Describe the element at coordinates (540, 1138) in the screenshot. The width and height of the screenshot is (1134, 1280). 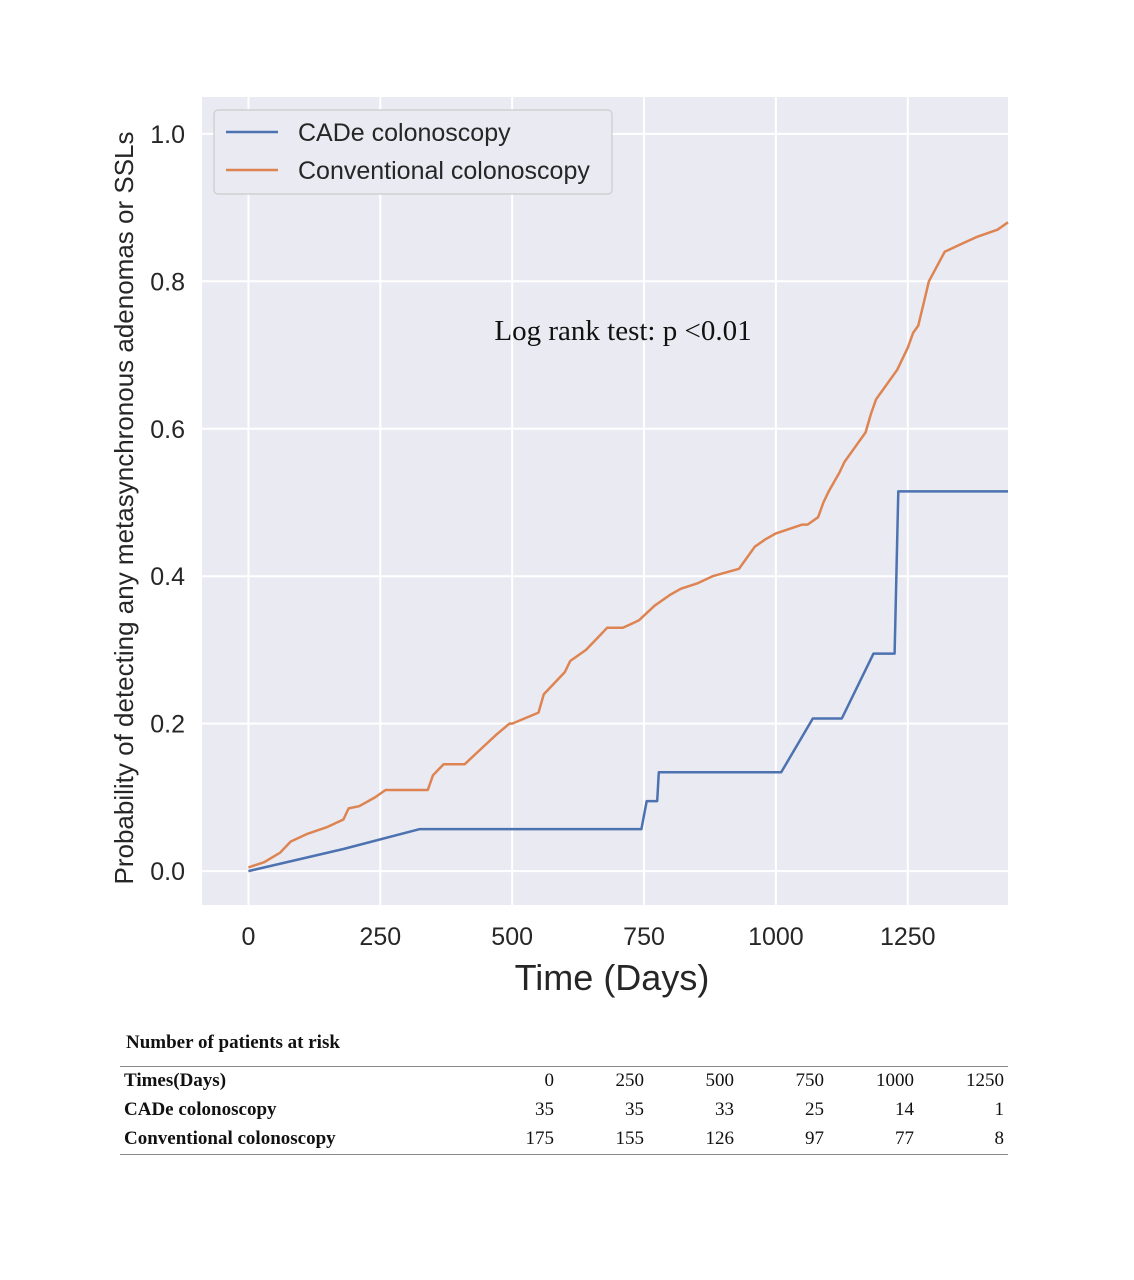
I see `risk-cell: 175` at that location.